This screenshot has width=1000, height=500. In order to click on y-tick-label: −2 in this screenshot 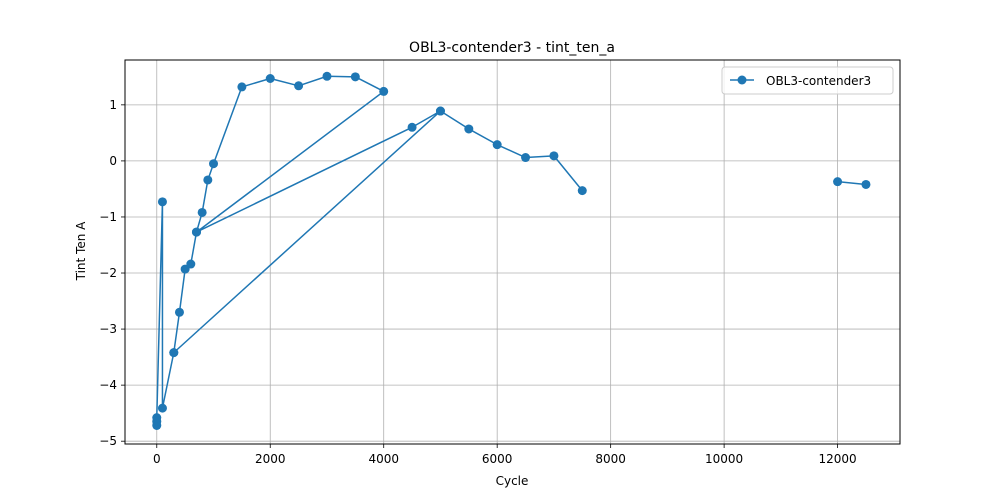, I will do `click(108, 273)`.